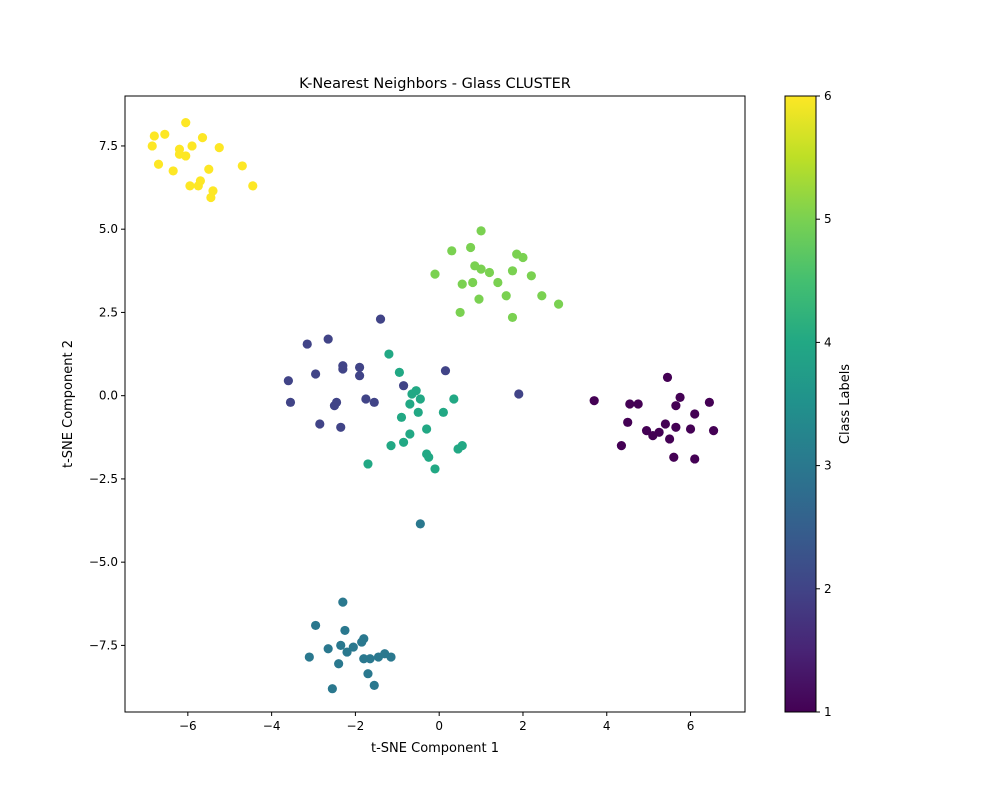  I want to click on colorbar-label: Class Labels, so click(845, 404).